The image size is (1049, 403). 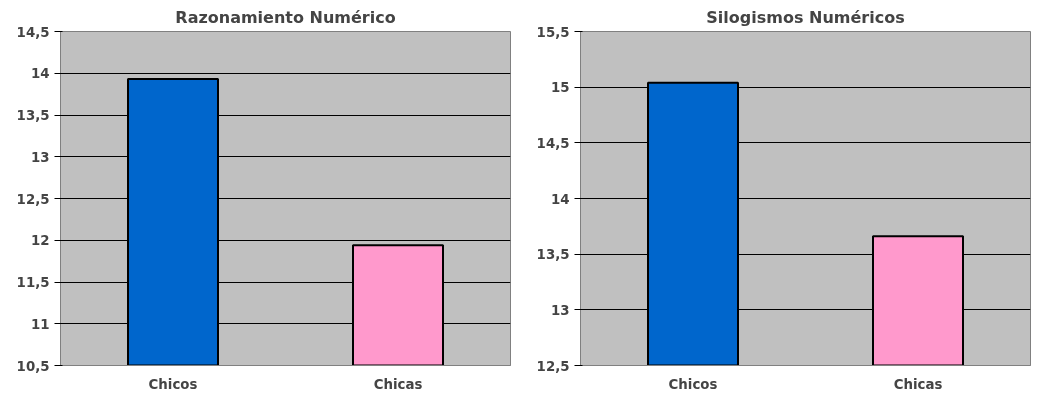 What do you see at coordinates (40, 324) in the screenshot?
I see `y-tick-label: 11` at bounding box center [40, 324].